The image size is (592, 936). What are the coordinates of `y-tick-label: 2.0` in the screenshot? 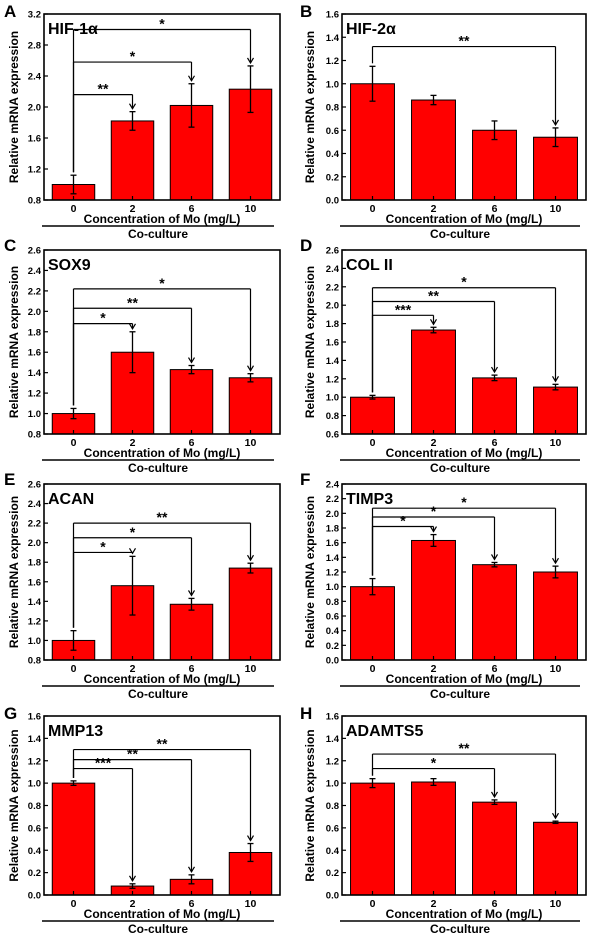 It's located at (34, 108).